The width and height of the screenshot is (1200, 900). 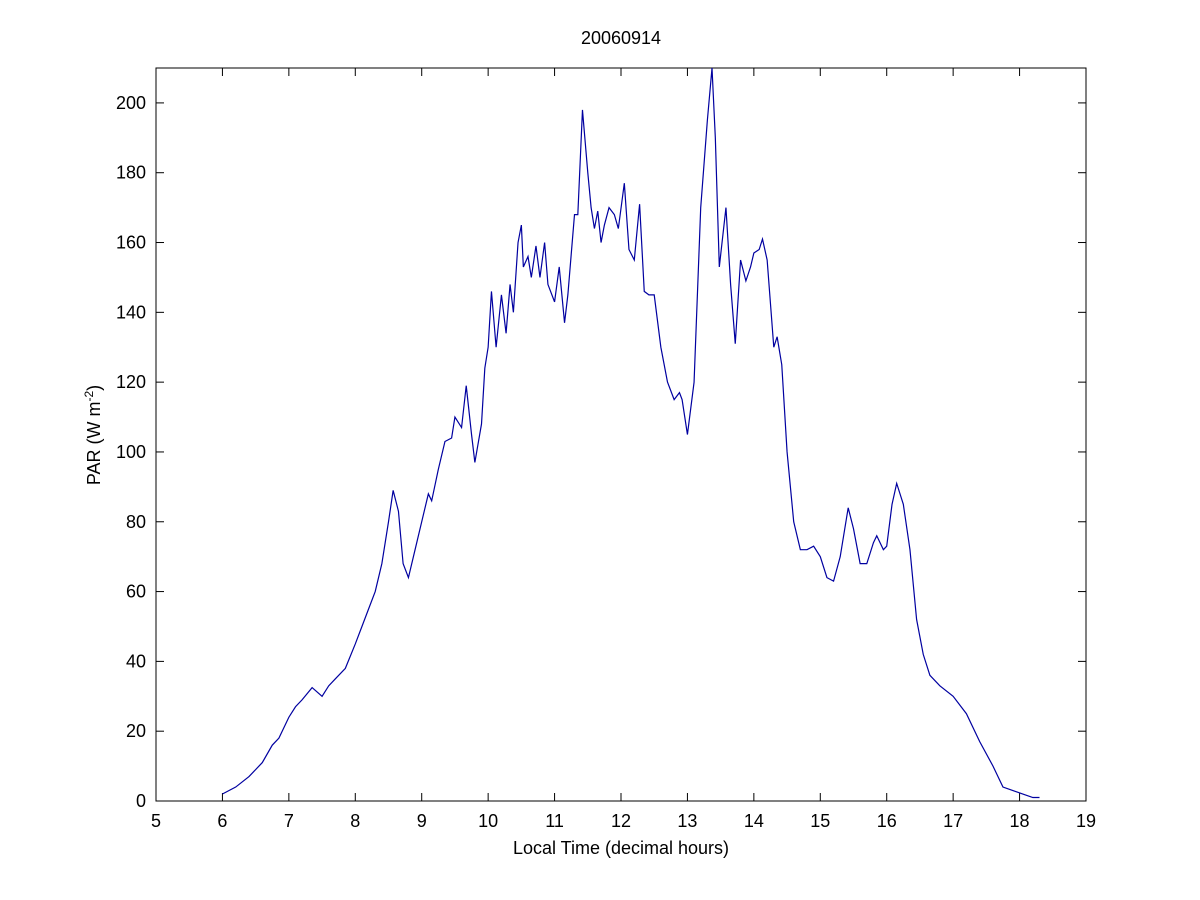 I want to click on x-tick-label: 5, so click(x=156, y=821).